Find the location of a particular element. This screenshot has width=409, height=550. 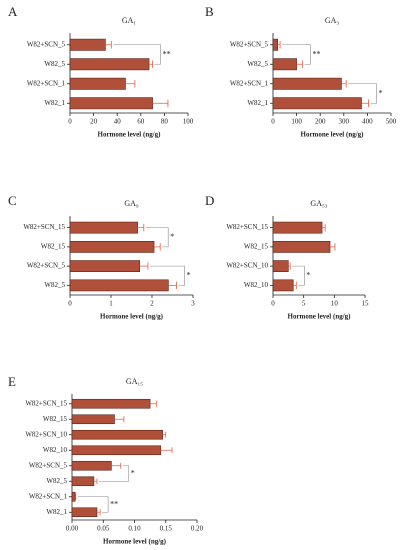

x-tick-label: 60 is located at coordinates (141, 122).